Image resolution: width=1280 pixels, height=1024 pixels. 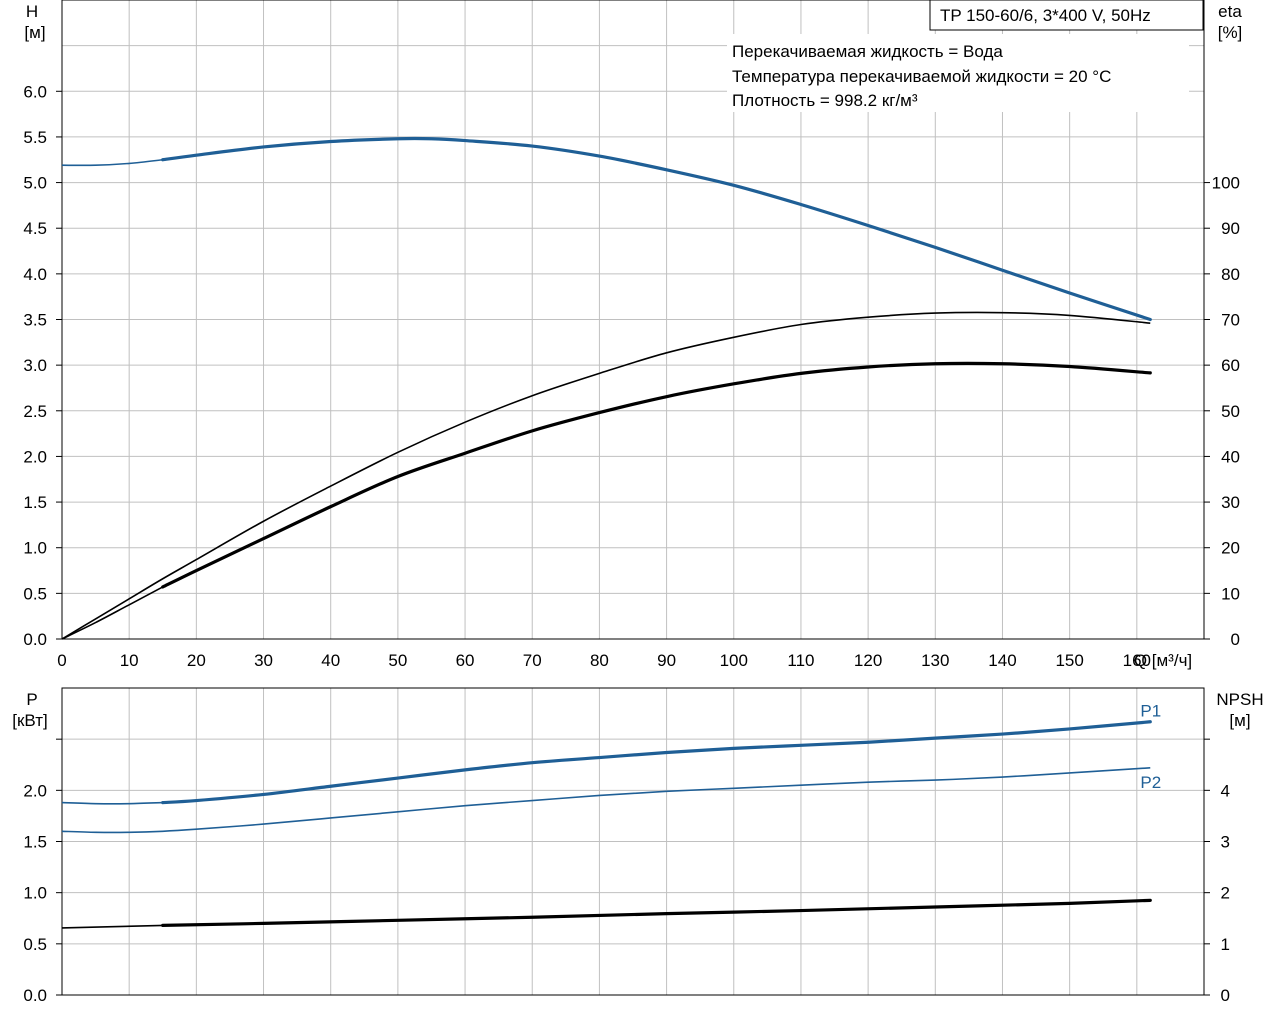 What do you see at coordinates (196, 660) in the screenshot?
I see `x-tick-label: 20` at bounding box center [196, 660].